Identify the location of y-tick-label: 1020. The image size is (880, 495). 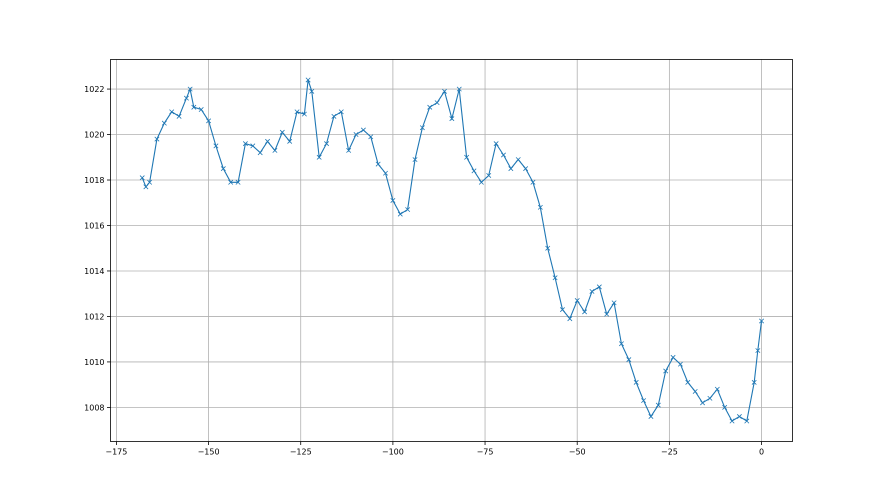
(94, 135).